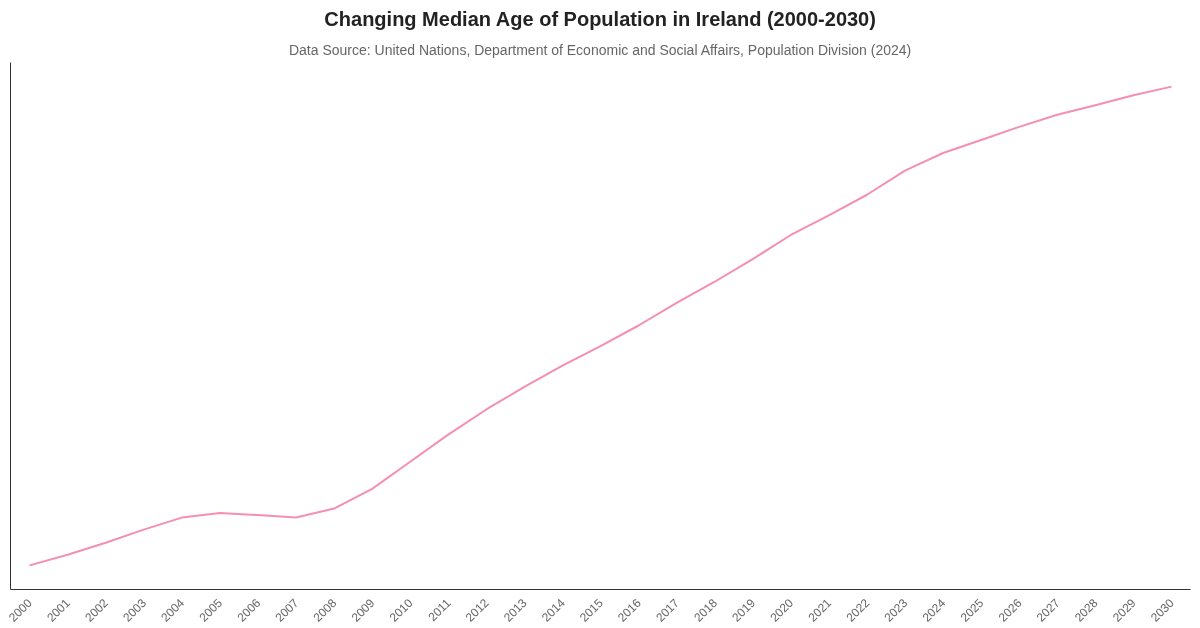  Describe the element at coordinates (600, 18) in the screenshot. I see `chart-title: Changing Median Age of Population in Ireland (2000-2030)` at that location.